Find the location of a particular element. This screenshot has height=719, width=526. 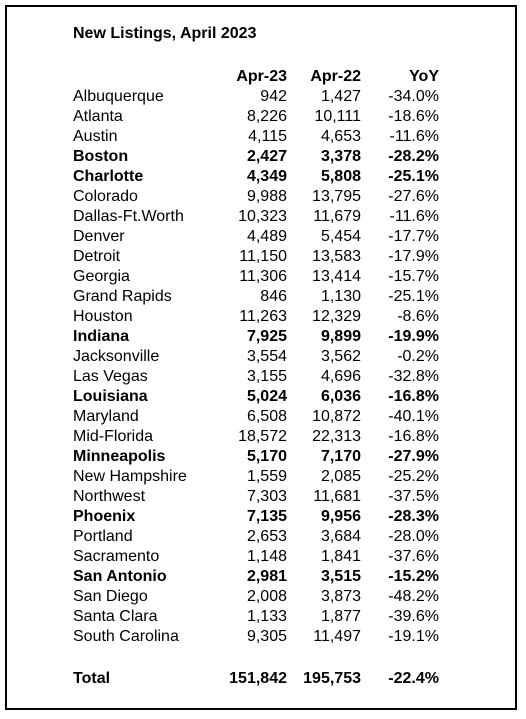

total-label: Total is located at coordinates (92, 678).